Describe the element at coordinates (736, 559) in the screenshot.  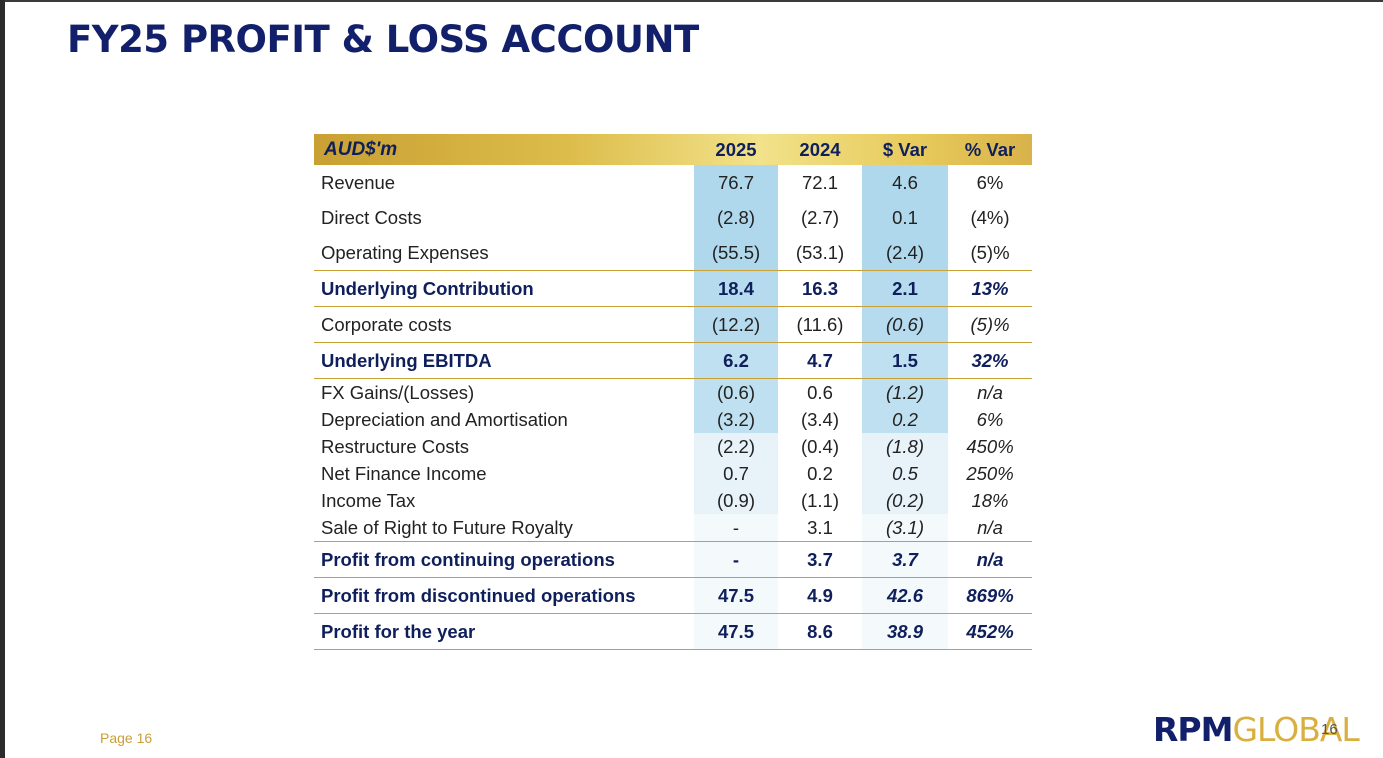
I see `value-2025: -` at that location.